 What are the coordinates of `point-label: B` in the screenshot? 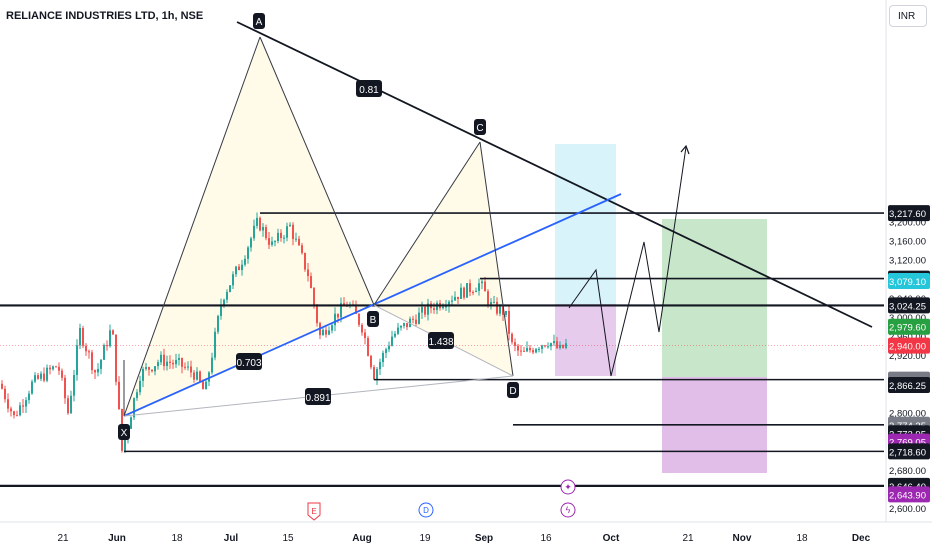 It's located at (373, 320).